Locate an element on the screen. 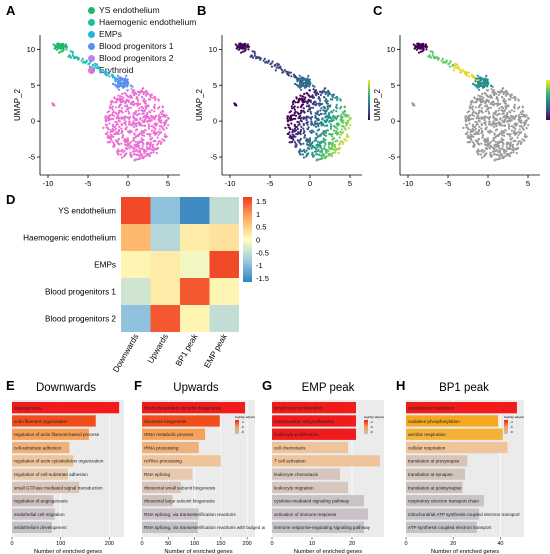 The image size is (550, 554). go-bar-label: translation at postsynapse is located at coordinates (435, 487).